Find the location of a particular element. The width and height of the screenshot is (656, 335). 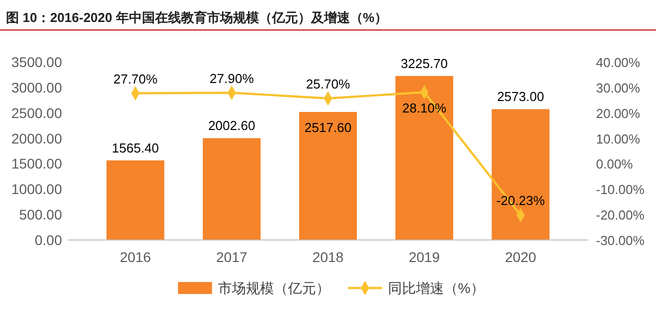

data-label: 1565.40 is located at coordinates (135, 148).